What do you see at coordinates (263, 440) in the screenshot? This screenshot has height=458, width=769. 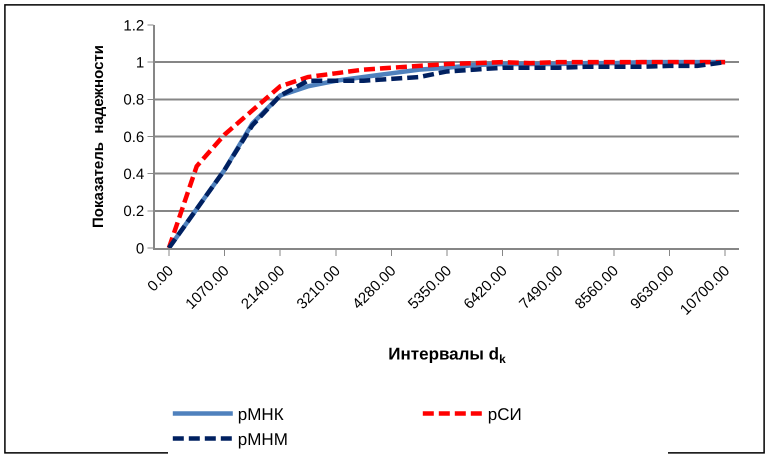 I see `legend-label: pМНМ` at bounding box center [263, 440].